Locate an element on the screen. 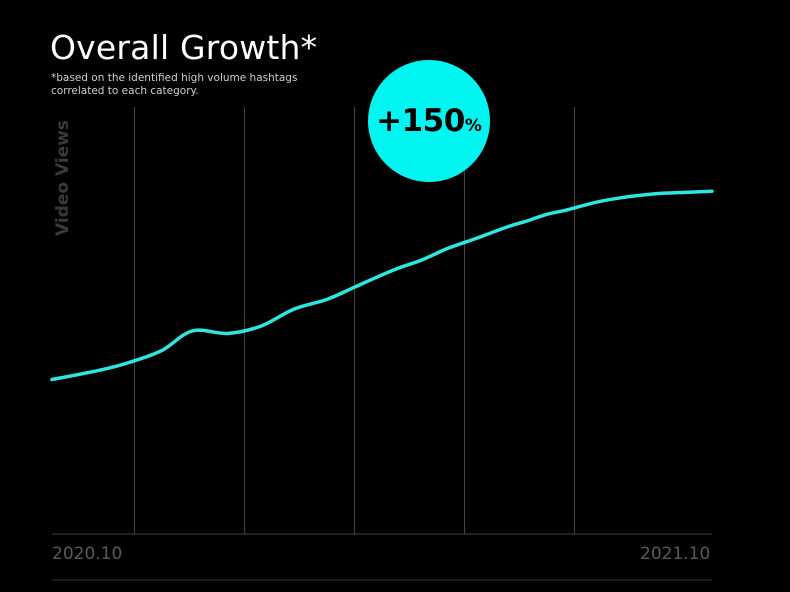 The height and width of the screenshot is (592, 790). growth-badge: +150% is located at coordinates (429, 121).